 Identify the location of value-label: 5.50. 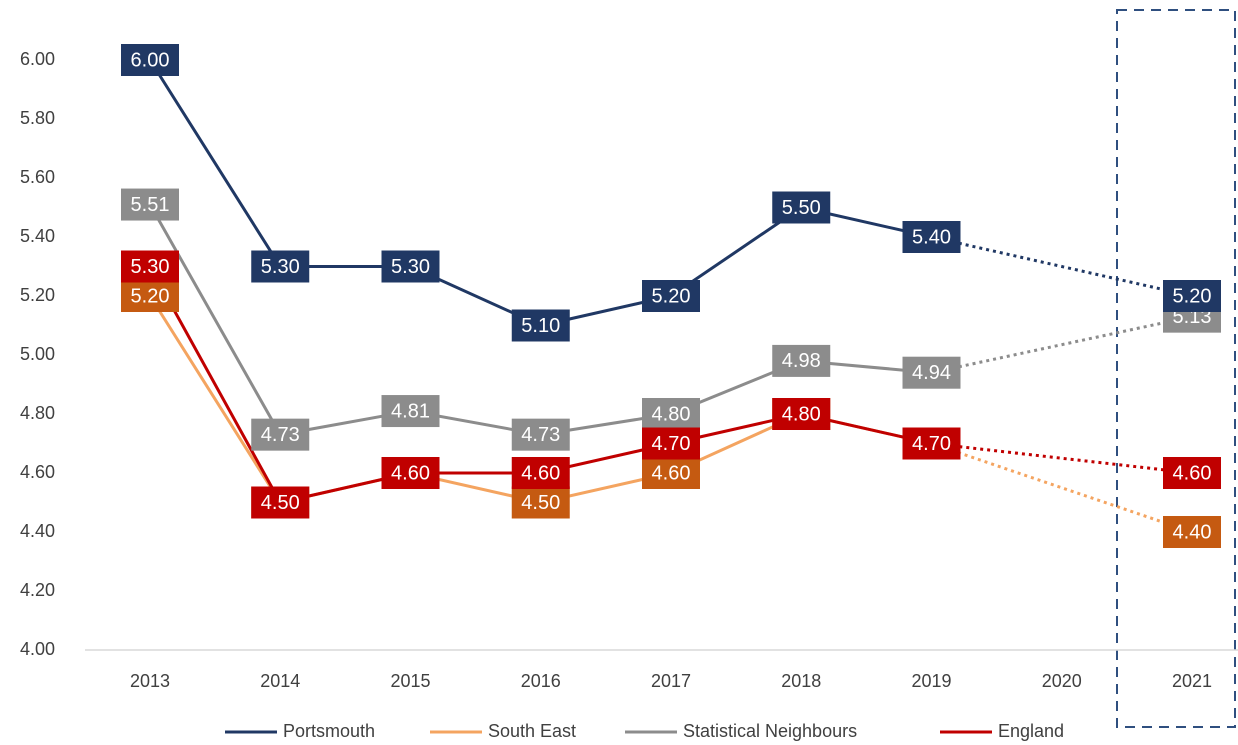
(801, 208).